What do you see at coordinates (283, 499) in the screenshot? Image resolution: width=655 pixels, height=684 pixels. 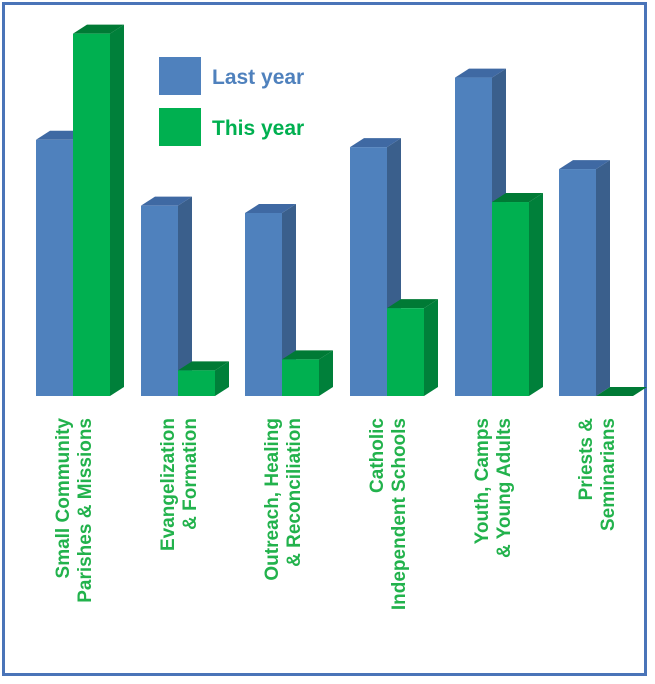 I see `category-label-2: Outreach, Healing& Reconciliation` at bounding box center [283, 499].